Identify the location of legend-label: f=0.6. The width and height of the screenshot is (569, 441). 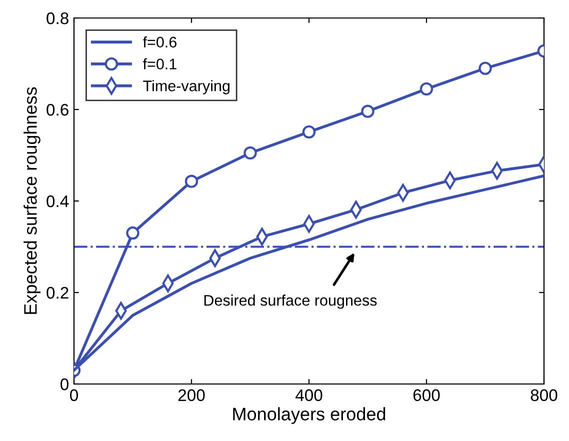
(159, 42).